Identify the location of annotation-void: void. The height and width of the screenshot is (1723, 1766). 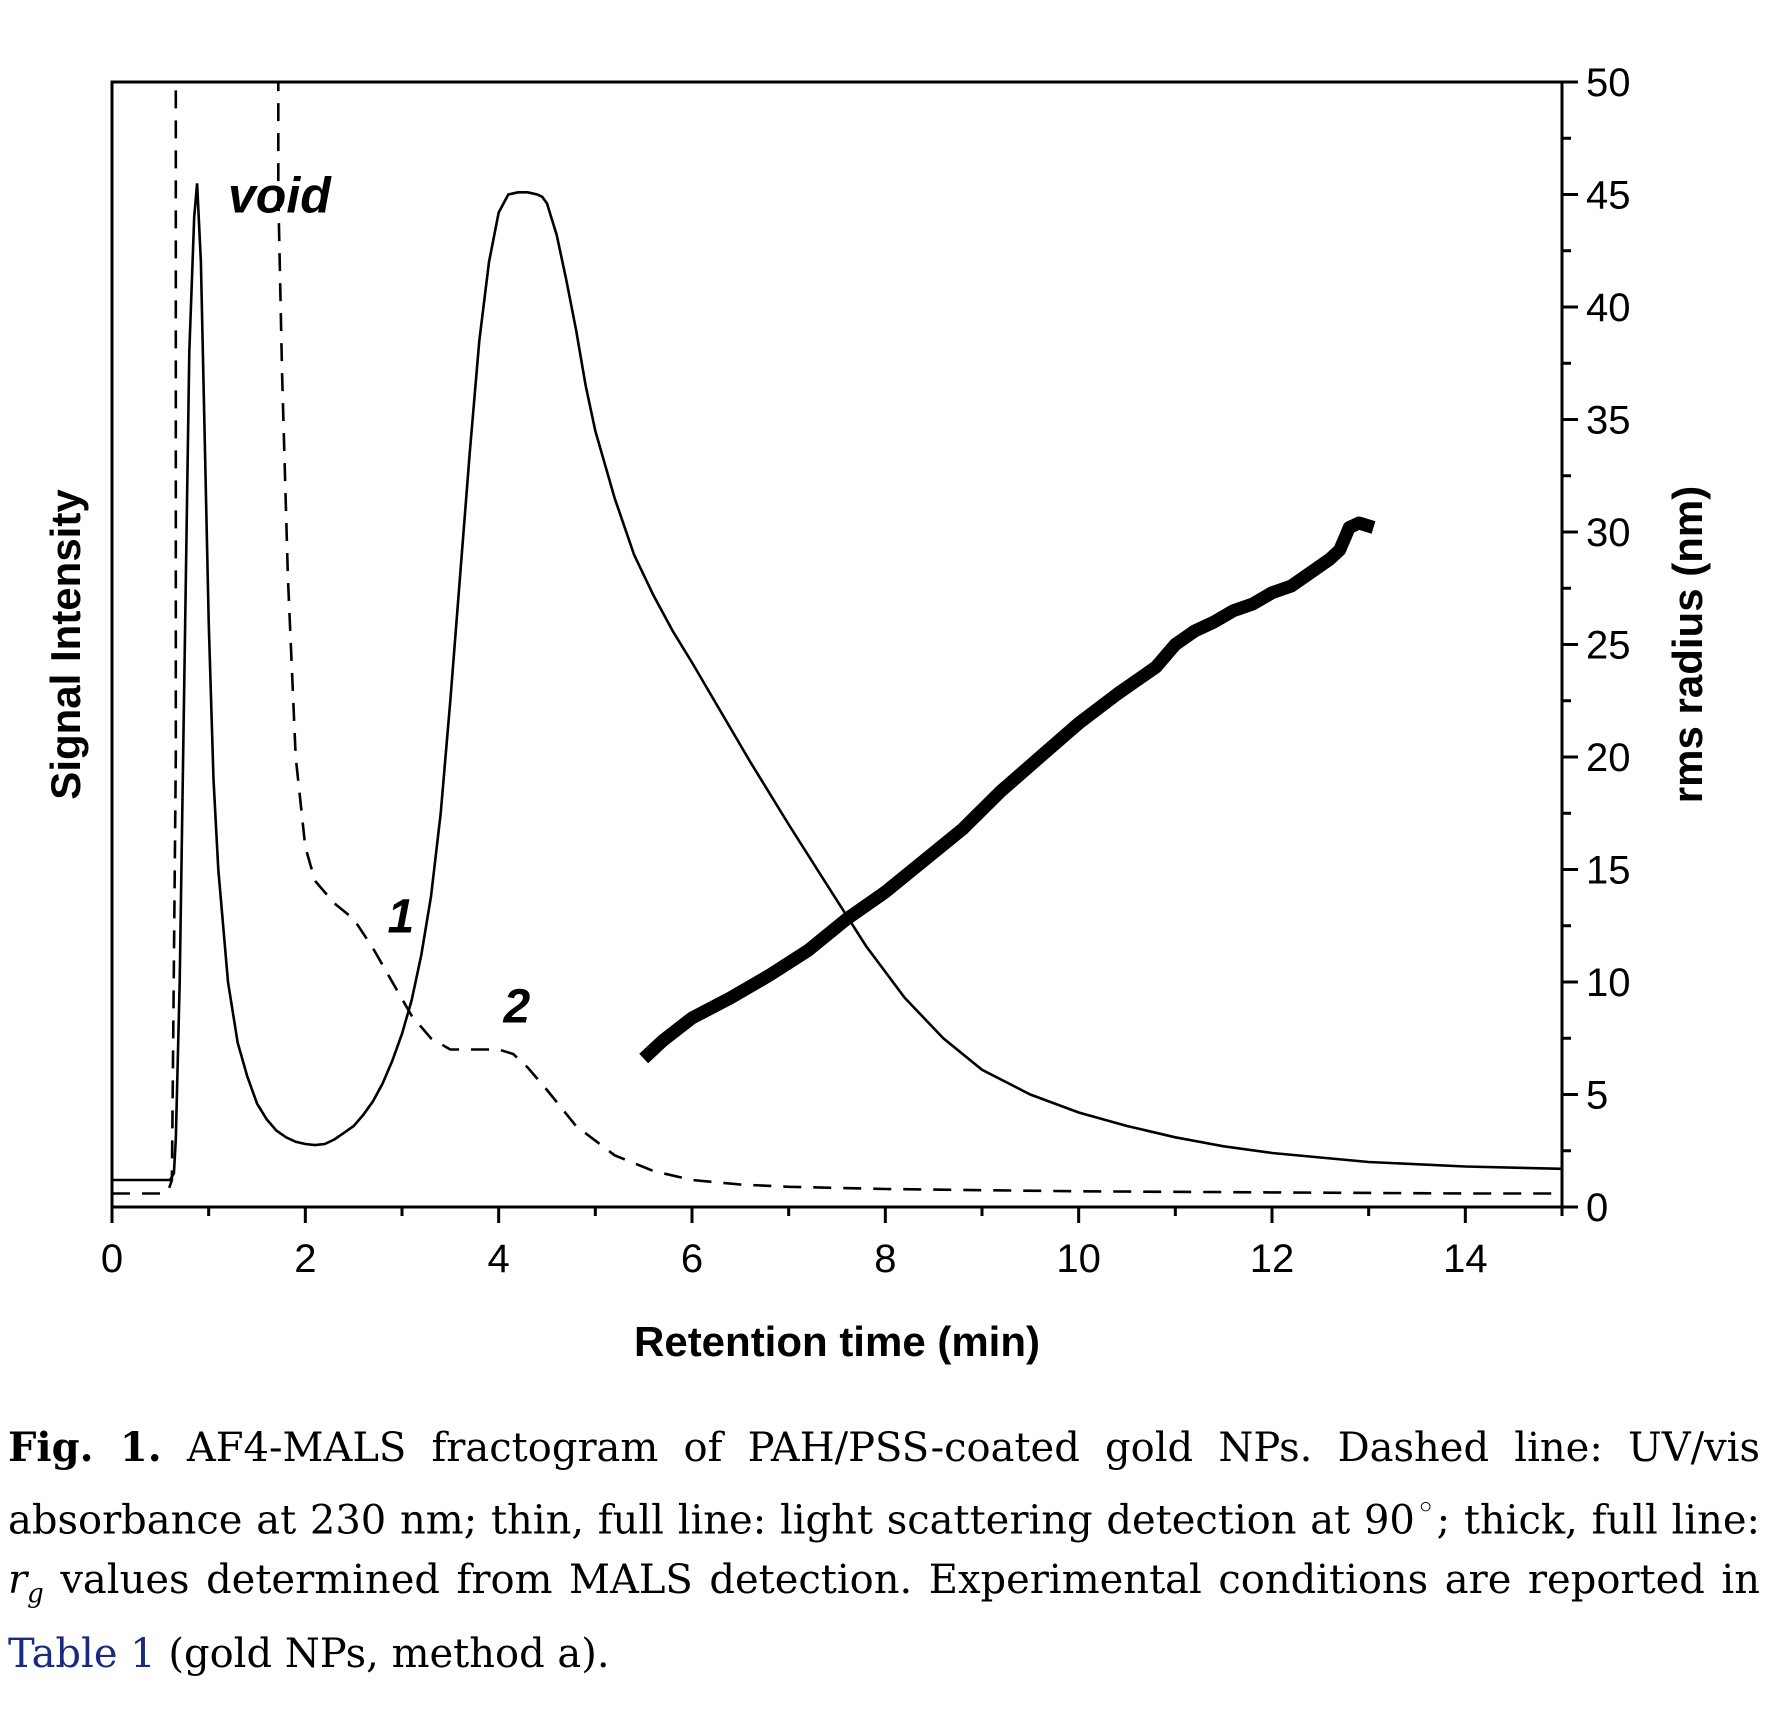
(280, 196).